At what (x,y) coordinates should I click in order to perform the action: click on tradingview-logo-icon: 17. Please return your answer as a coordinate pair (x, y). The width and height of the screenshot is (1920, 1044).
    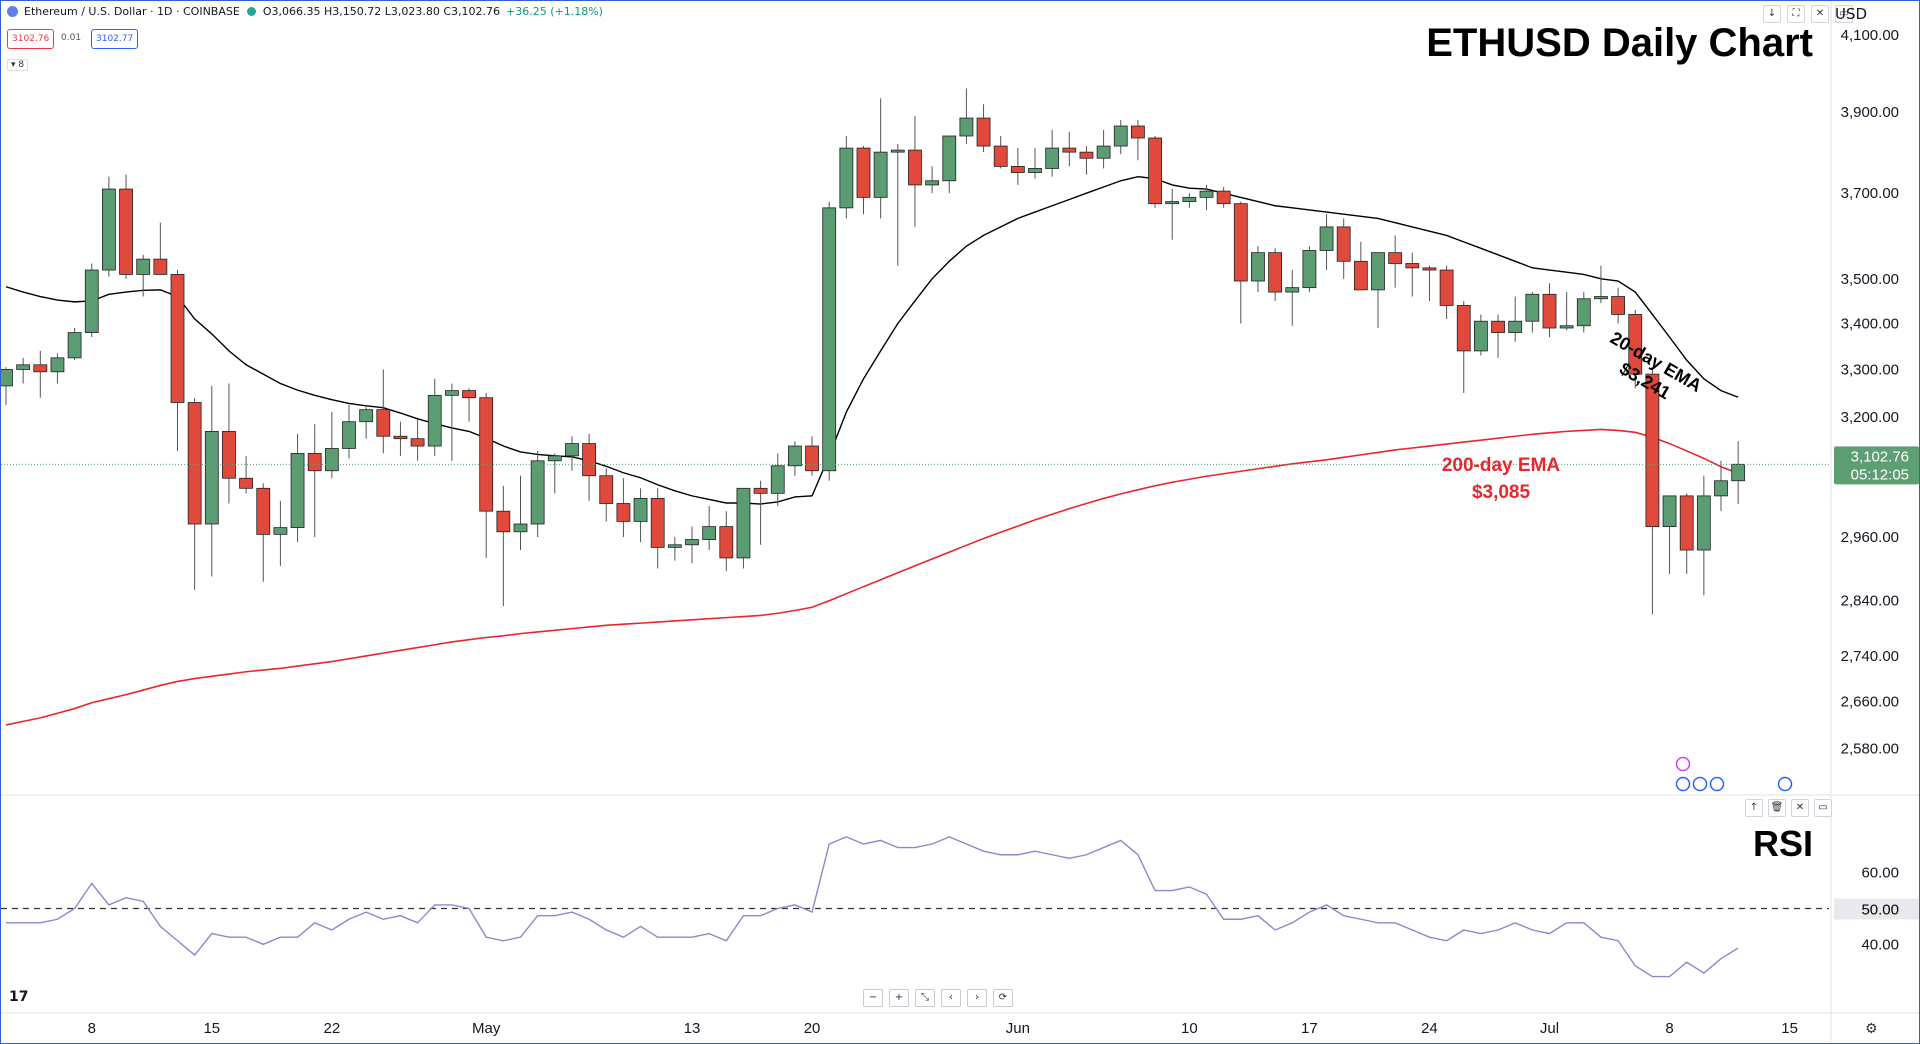
    Looking at the image, I should click on (19, 997).